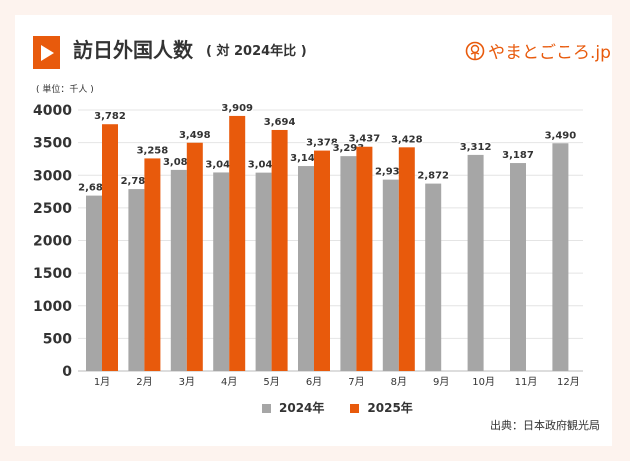  What do you see at coordinates (560, 257) in the screenshot?
I see `bar-2024年-12月` at bounding box center [560, 257].